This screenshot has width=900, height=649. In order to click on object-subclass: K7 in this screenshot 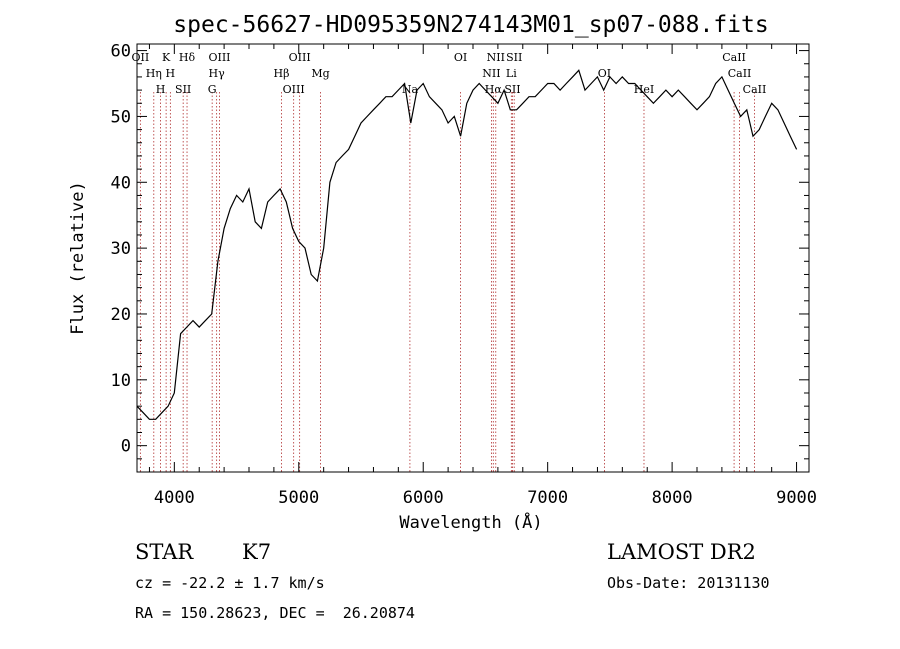, I will do `click(257, 552)`.